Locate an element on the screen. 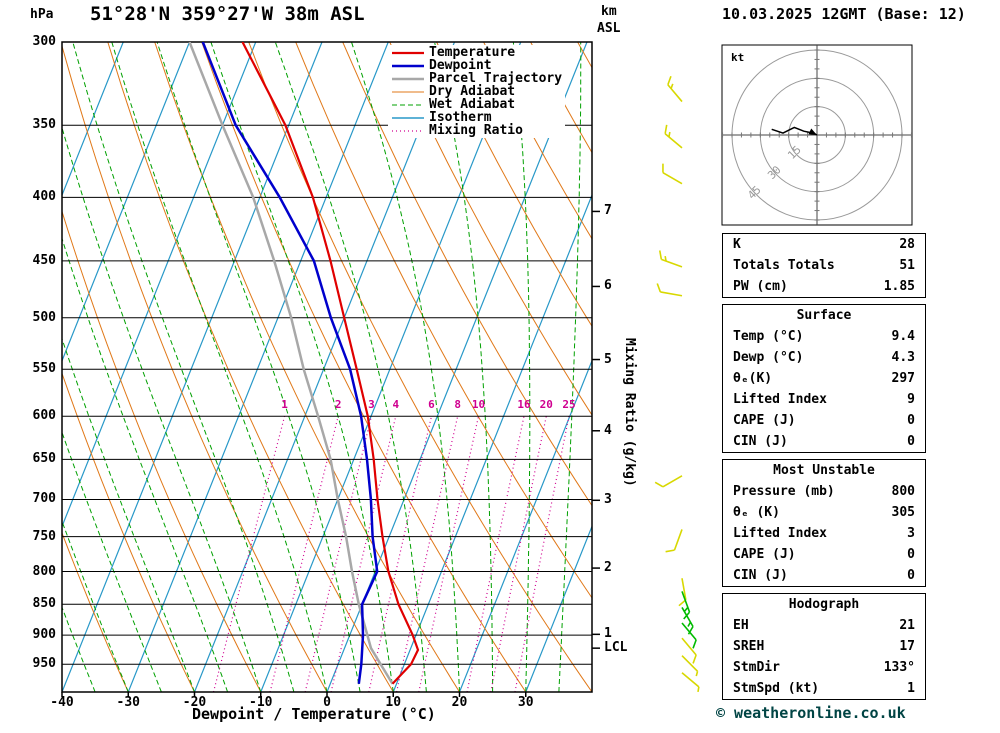 This screenshot has height=733, width=1000. stat-label: θₑ (K) is located at coordinates (756, 512).